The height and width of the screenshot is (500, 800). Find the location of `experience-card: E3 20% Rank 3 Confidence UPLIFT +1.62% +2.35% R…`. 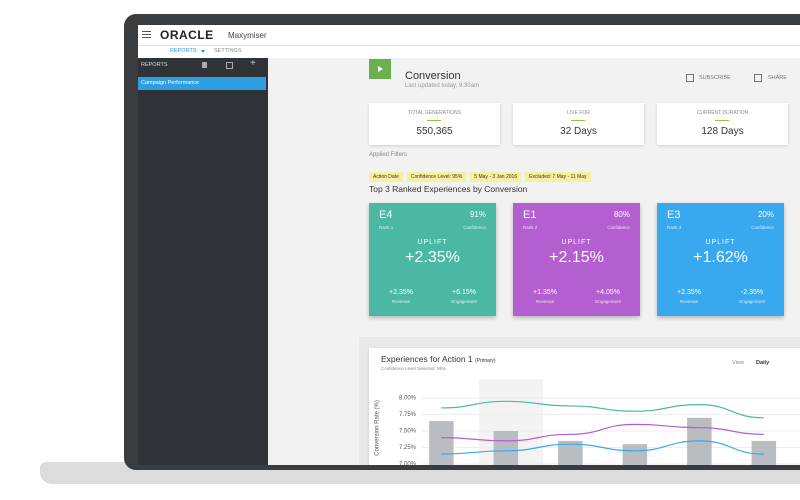

experience-card: E3 20% Rank 3 Confidence UPLIFT +1.62% +2.35% R… is located at coordinates (720, 259).